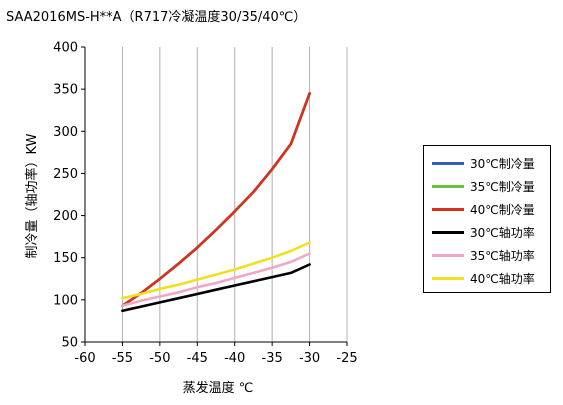 This screenshot has width=563, height=405. I want to click on x-tick-label: -60, so click(84, 358).